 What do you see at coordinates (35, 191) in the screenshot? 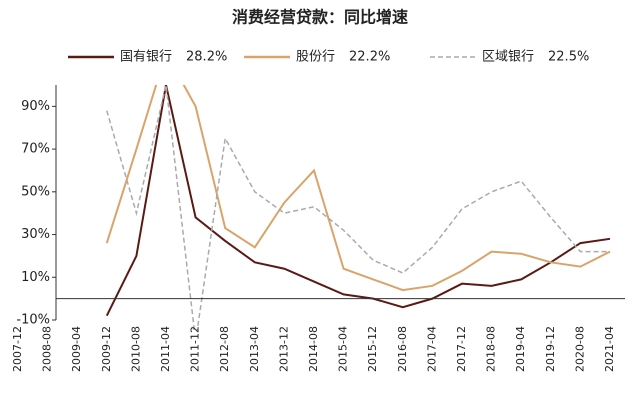
I see `y-tick-label: 50%` at bounding box center [35, 191].